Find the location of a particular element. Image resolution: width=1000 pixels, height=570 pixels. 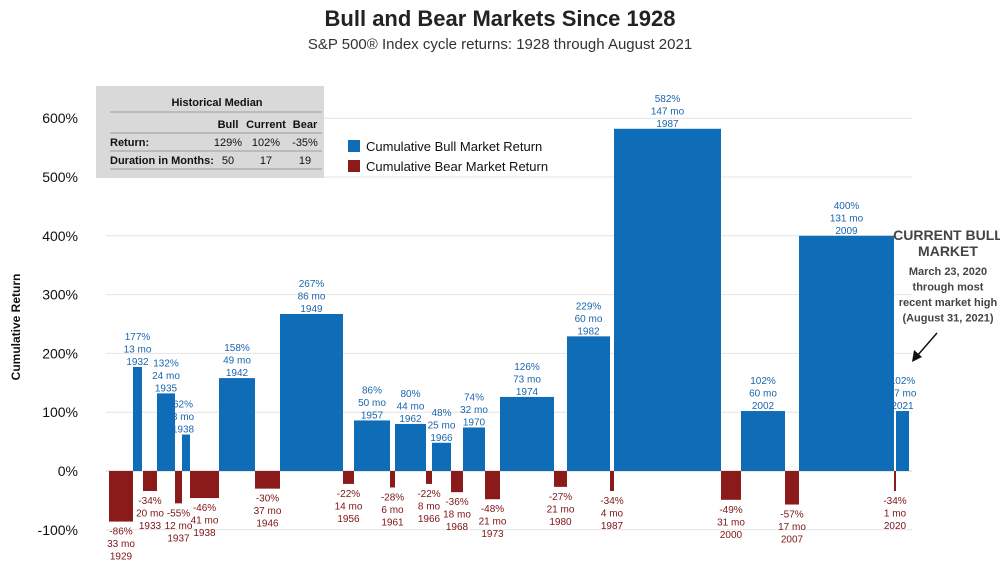

bull-bar-label: 158% is located at coordinates (237, 348).